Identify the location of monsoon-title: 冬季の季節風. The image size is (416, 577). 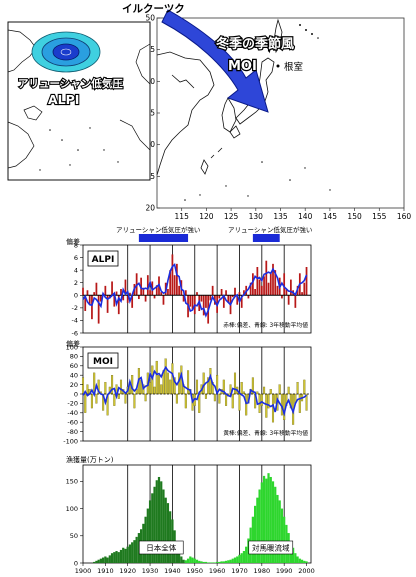
(255, 44).